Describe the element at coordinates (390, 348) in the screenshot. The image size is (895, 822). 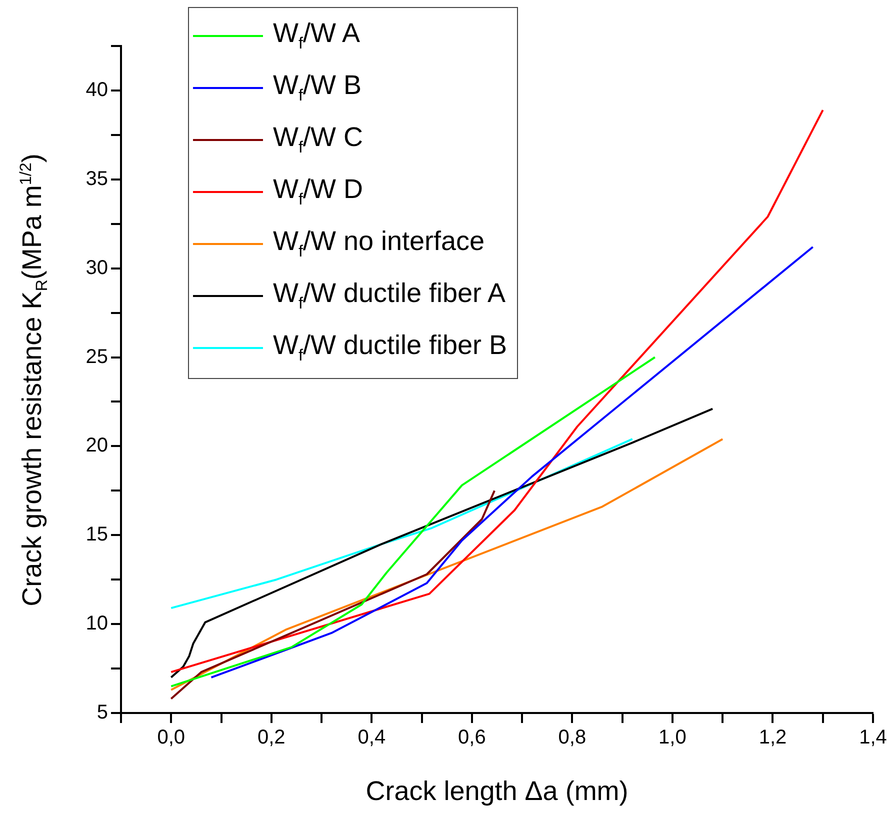
I see `legend-label: W$_{f}$/W ductile fiber B` at that location.